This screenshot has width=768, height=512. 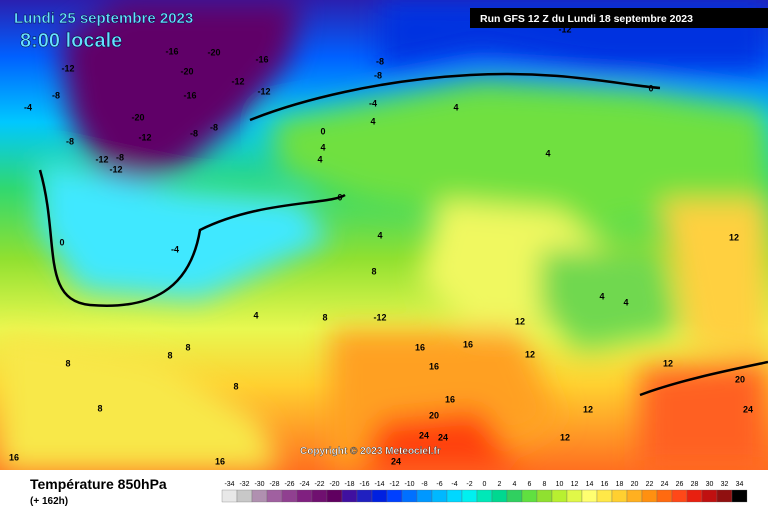 I want to click on run-info: Run GFS 12 Z du Lundi 18 septembre 2023, so click(x=586, y=19).